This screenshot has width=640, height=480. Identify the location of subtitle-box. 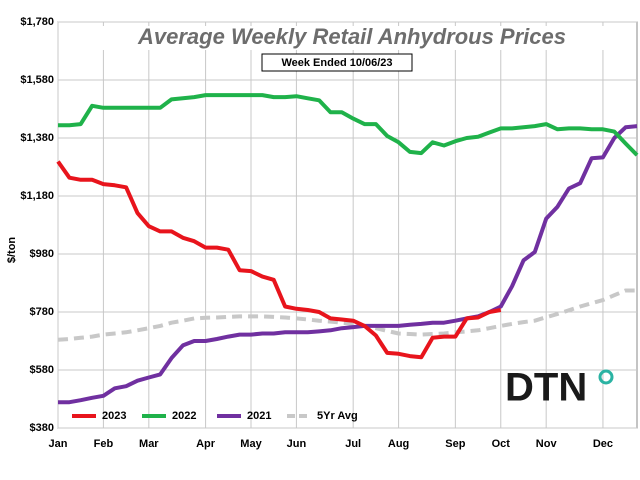
(337, 62).